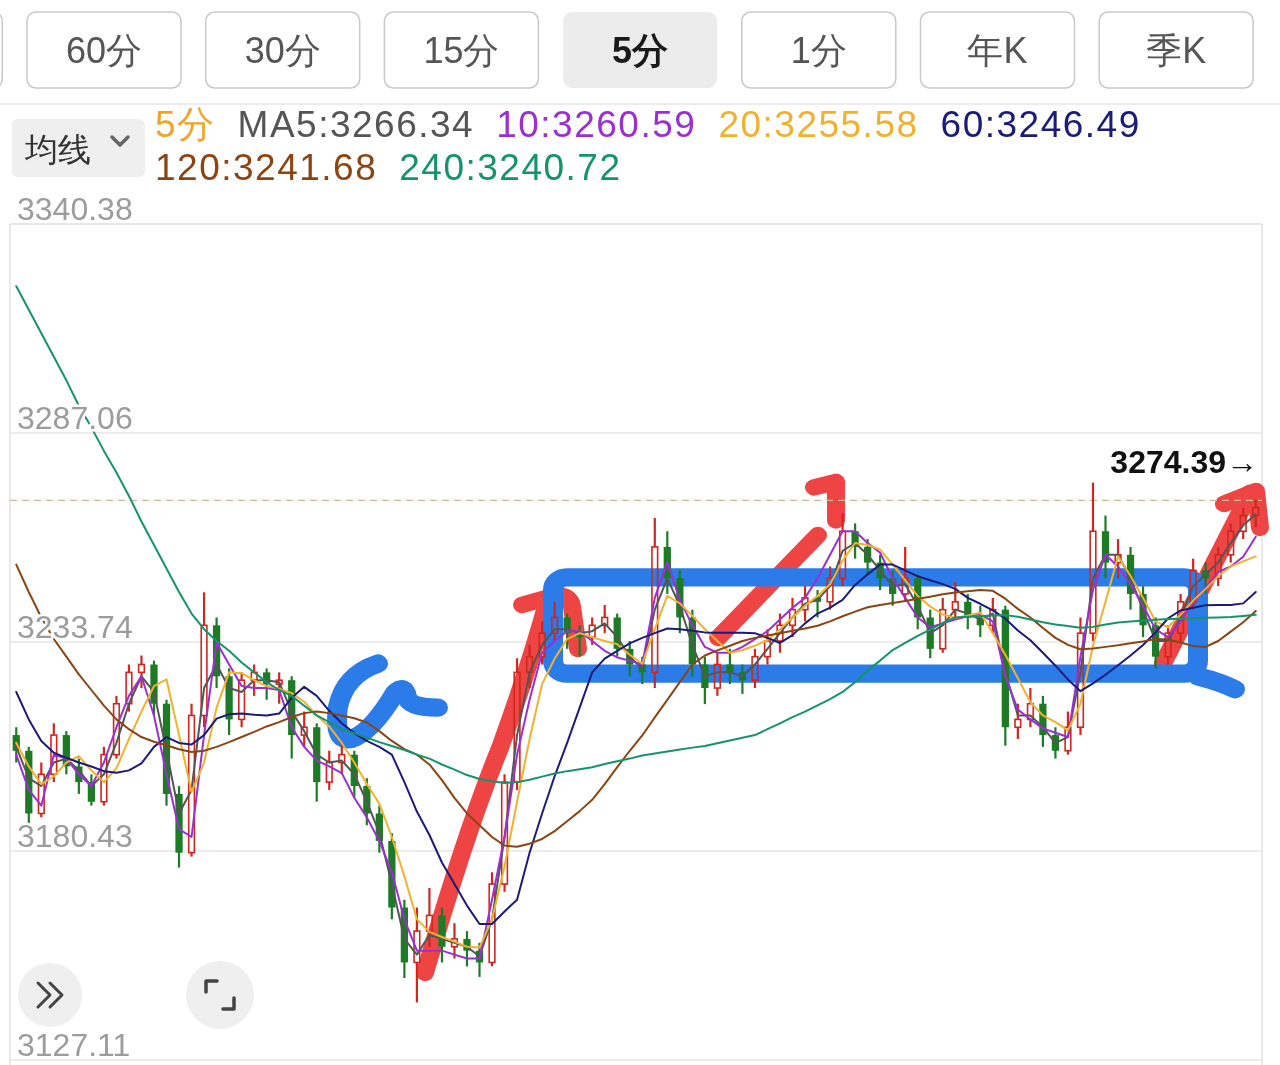  I want to click on y-tick-label: 3127.11, so click(74, 1045).